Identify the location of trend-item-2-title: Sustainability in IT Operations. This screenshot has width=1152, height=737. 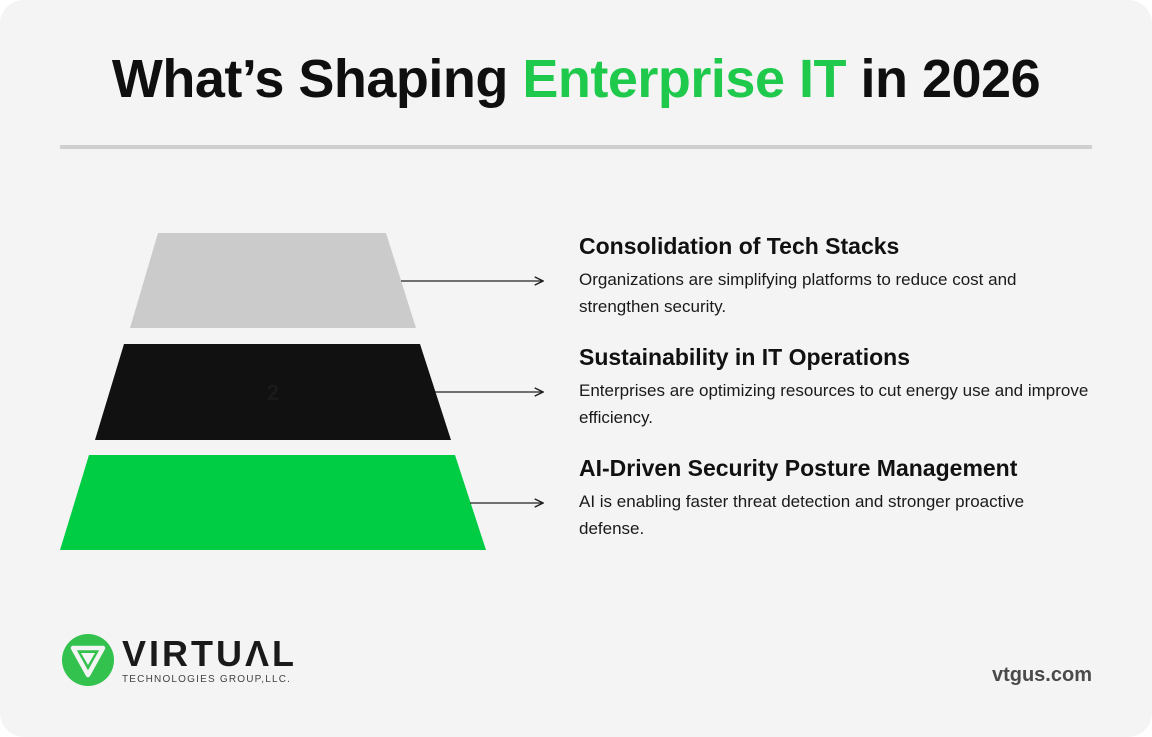
(744, 357).